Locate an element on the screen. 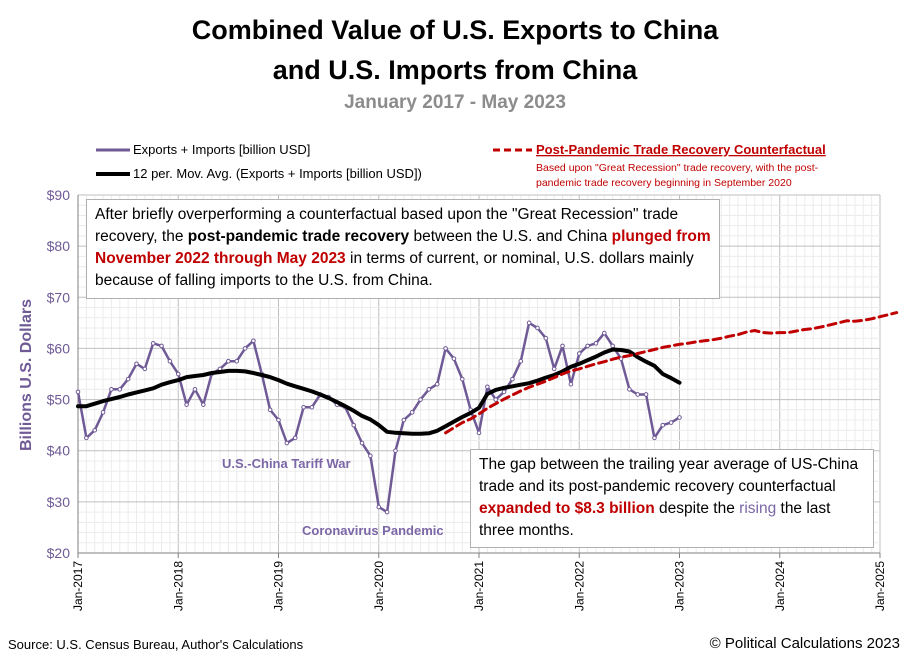 The image size is (910, 662). x-tick-label: Jan-2022 is located at coordinates (579, 586).